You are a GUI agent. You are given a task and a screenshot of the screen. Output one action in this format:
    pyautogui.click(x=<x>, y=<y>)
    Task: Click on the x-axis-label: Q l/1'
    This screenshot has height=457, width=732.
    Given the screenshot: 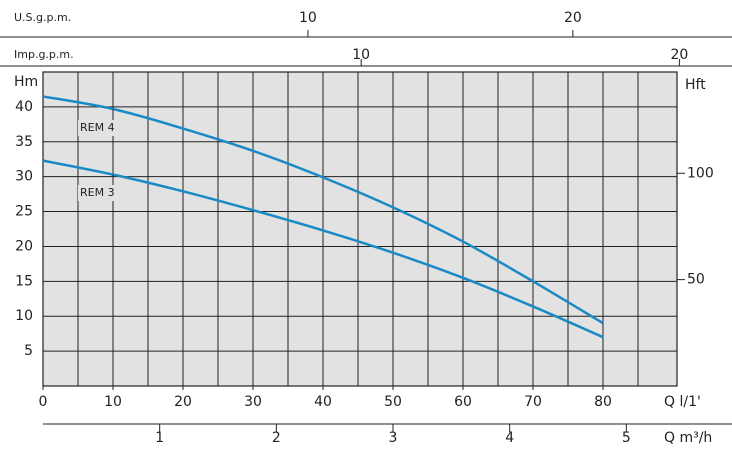 What is the action you would take?
    pyautogui.click(x=682, y=402)
    